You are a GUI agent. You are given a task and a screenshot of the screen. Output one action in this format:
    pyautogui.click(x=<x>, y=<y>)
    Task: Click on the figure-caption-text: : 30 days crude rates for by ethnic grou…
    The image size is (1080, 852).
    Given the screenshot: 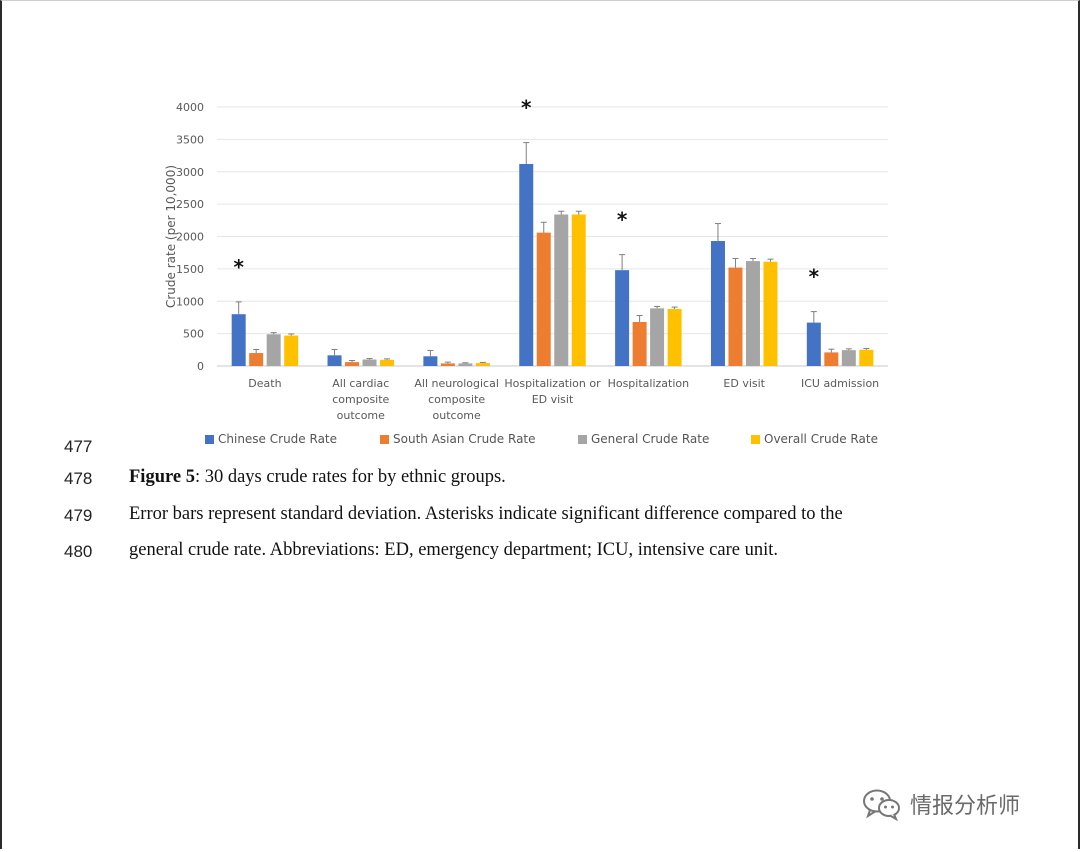 What is the action you would take?
    pyautogui.click(x=350, y=477)
    